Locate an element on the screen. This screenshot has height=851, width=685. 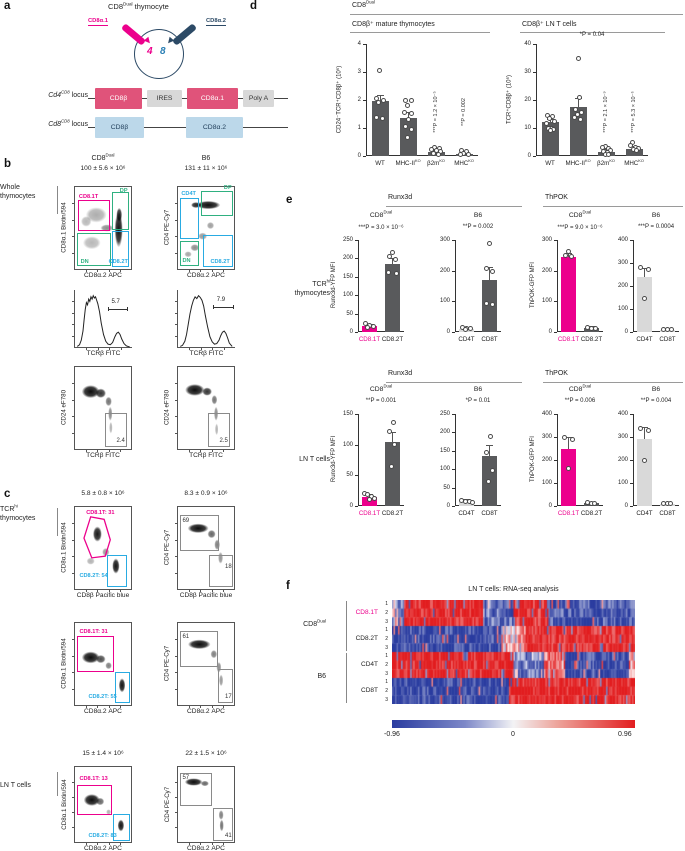
p-value: **P = 0.004 is located at coordinates (656, 401).